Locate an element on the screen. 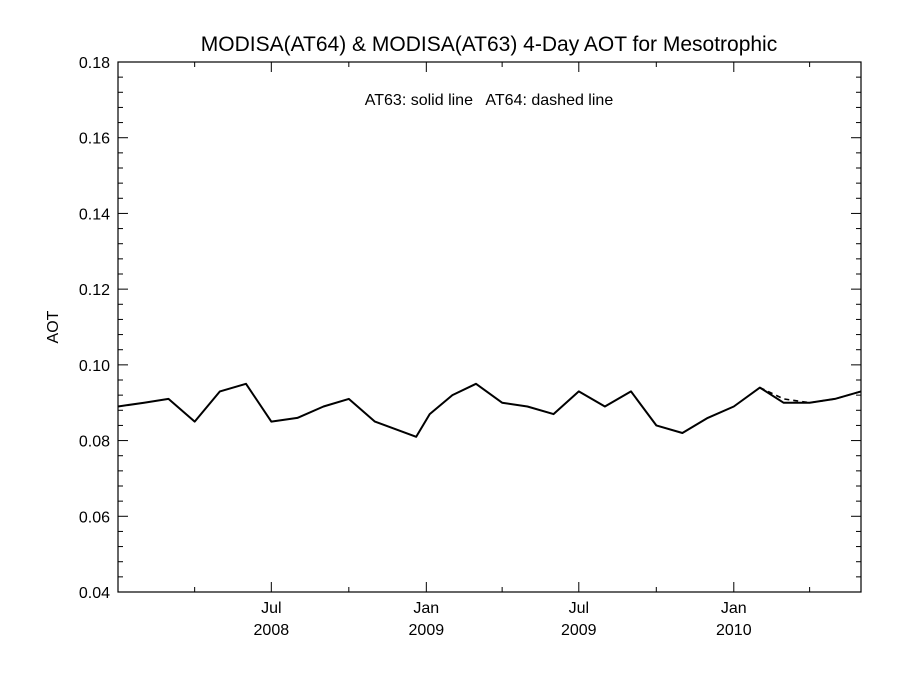 The width and height of the screenshot is (900, 675). y-tick-label: 0.06 is located at coordinates (94, 517).